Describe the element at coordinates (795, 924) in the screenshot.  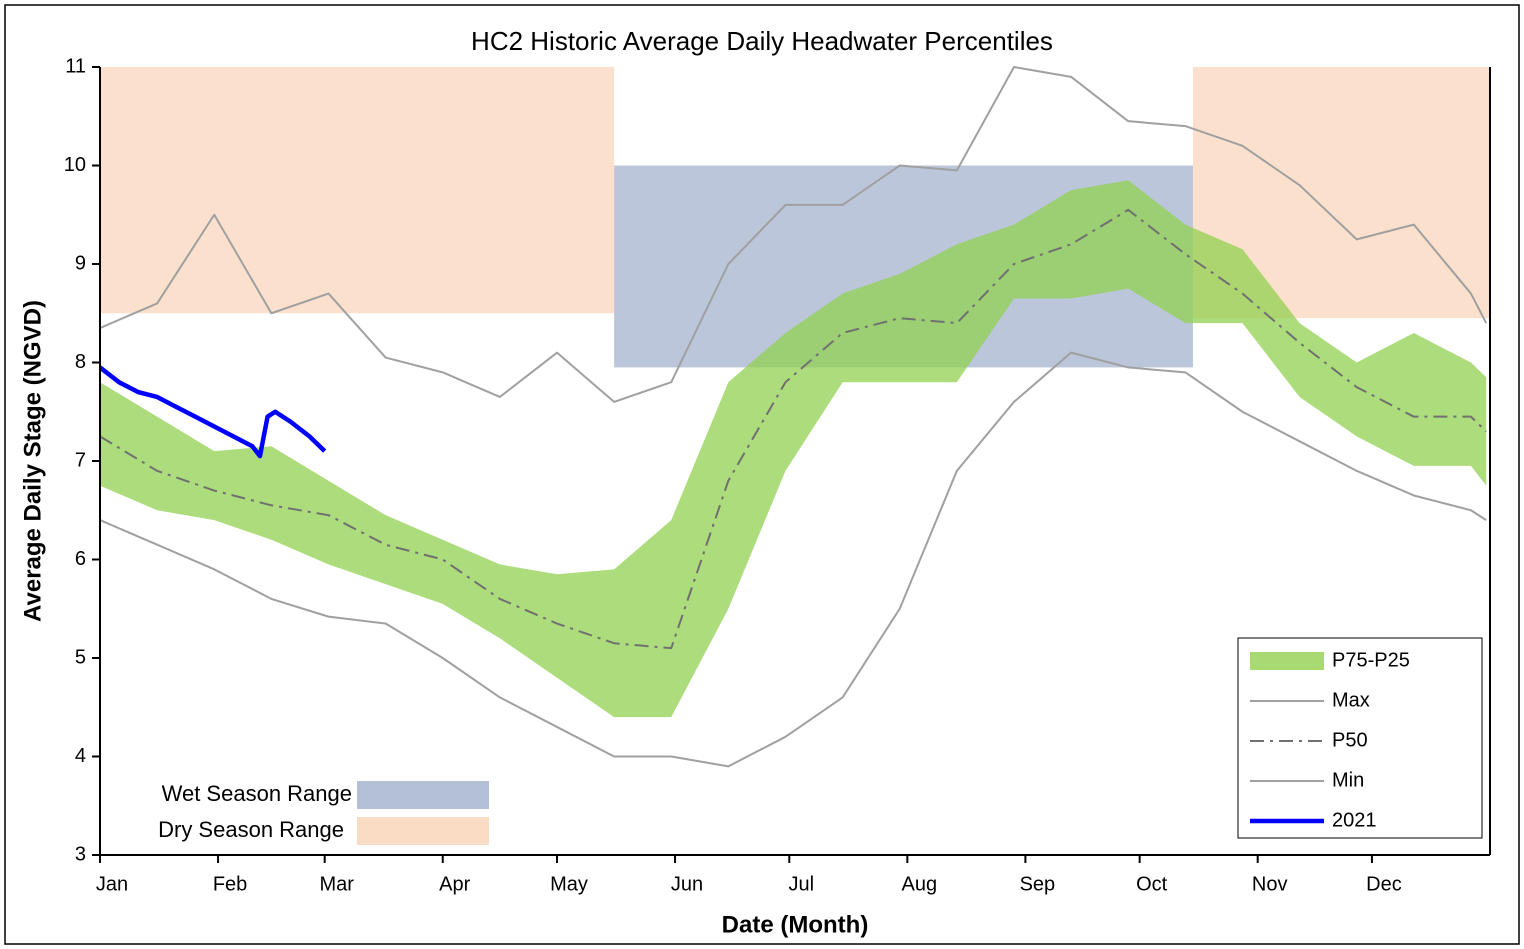
I see `x-axis-label: Date (Month)` at that location.